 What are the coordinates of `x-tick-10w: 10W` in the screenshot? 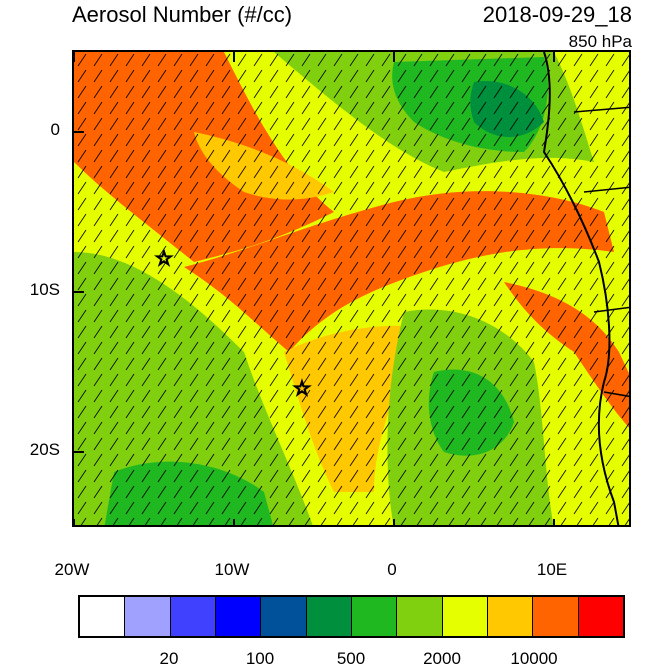 It's located at (232, 569).